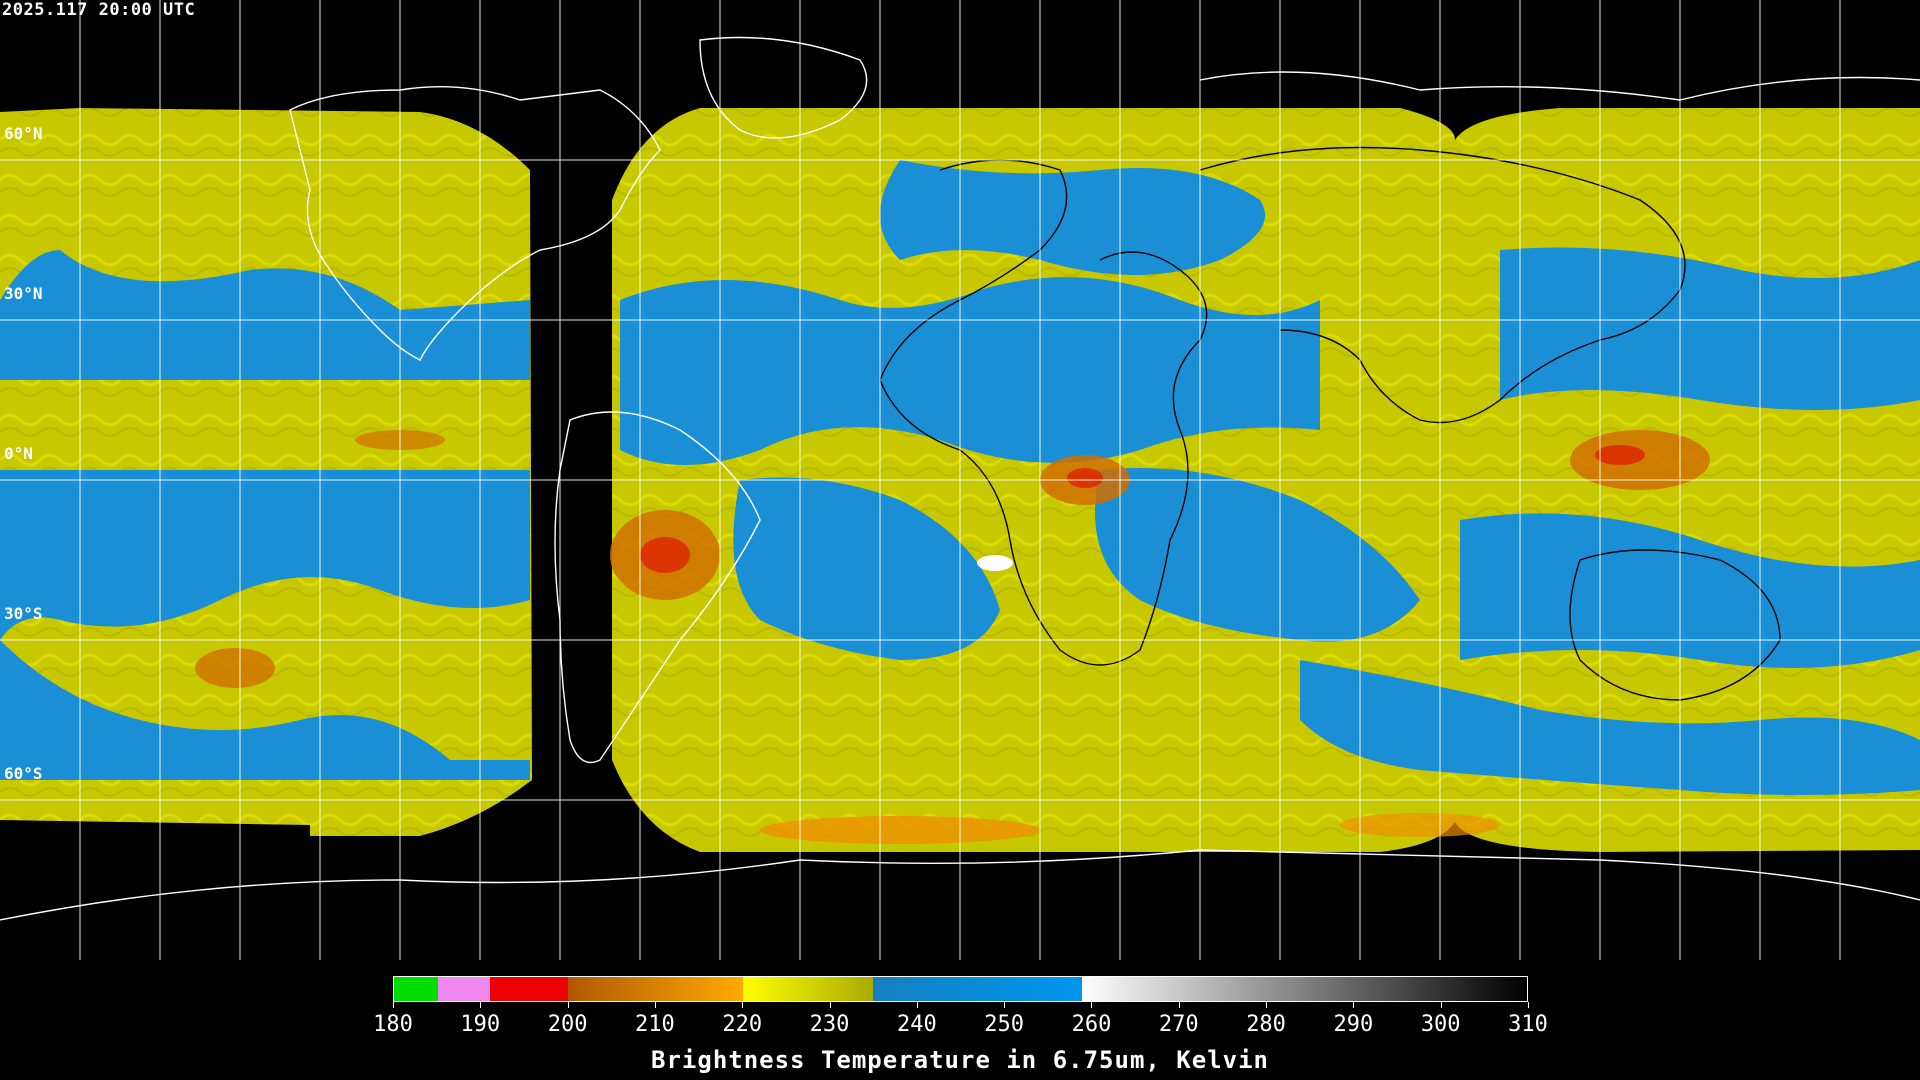  Describe the element at coordinates (961, 1007) in the screenshot. I see `colorbar-ticks` at that location.